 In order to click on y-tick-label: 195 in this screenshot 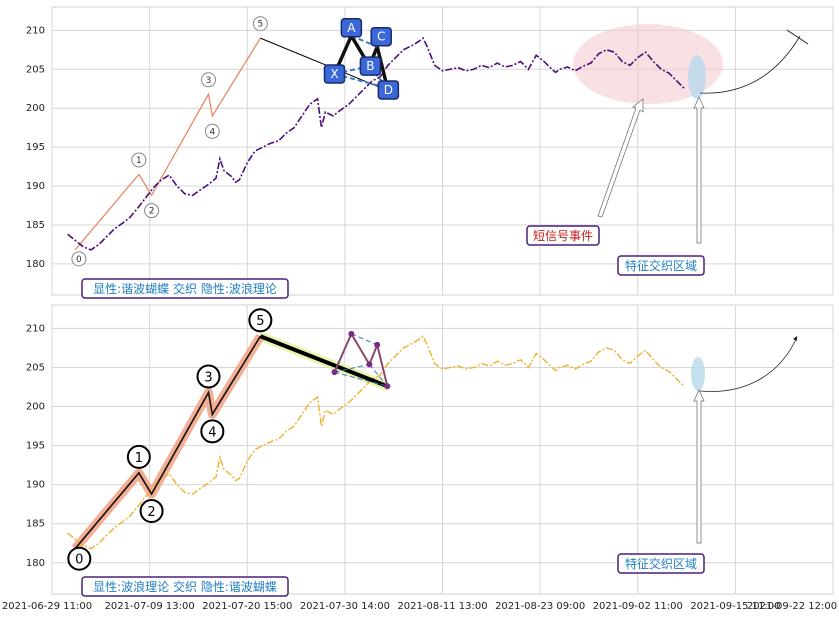, I will do `click(35, 446)`.